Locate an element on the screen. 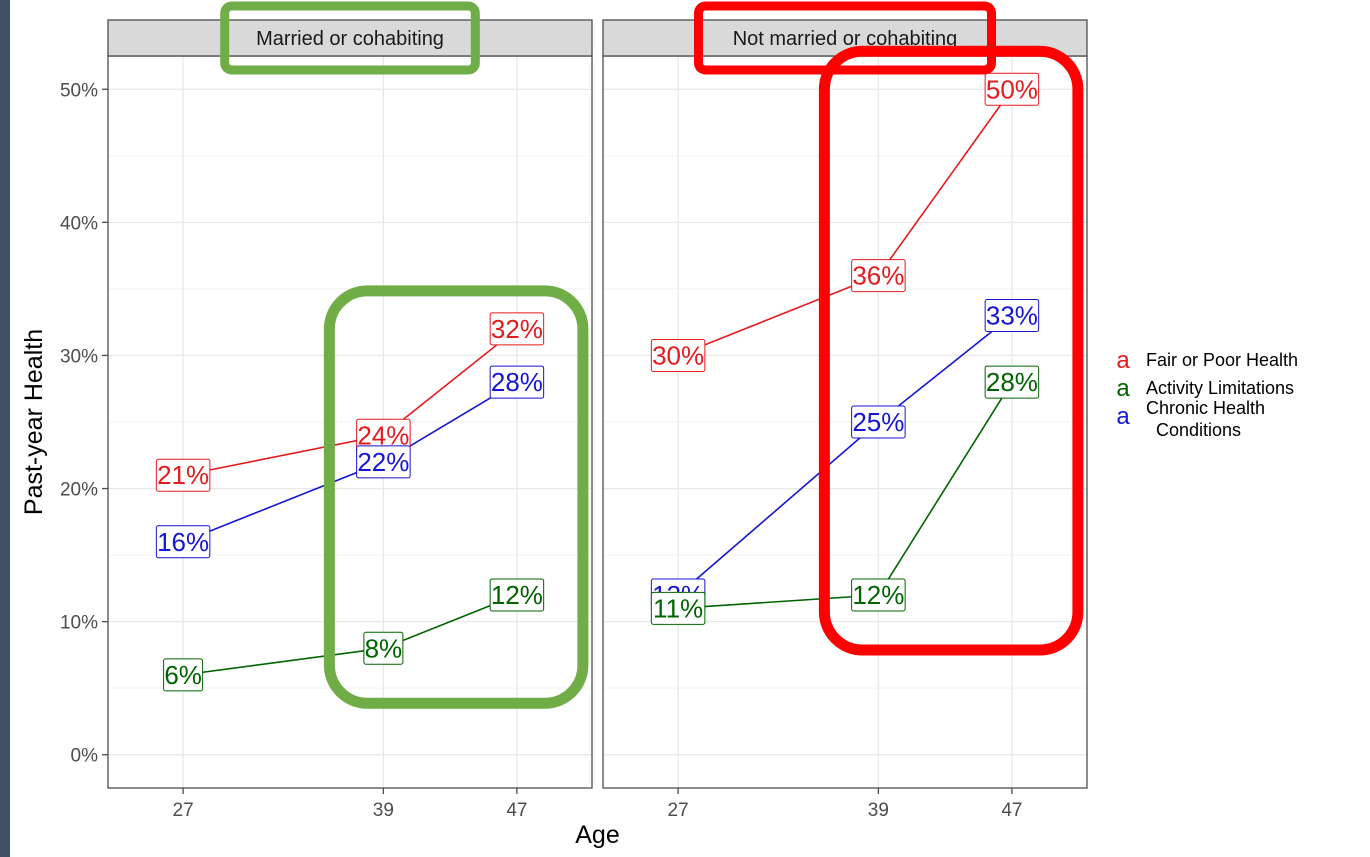  data-label: 11% is located at coordinates (678, 608).